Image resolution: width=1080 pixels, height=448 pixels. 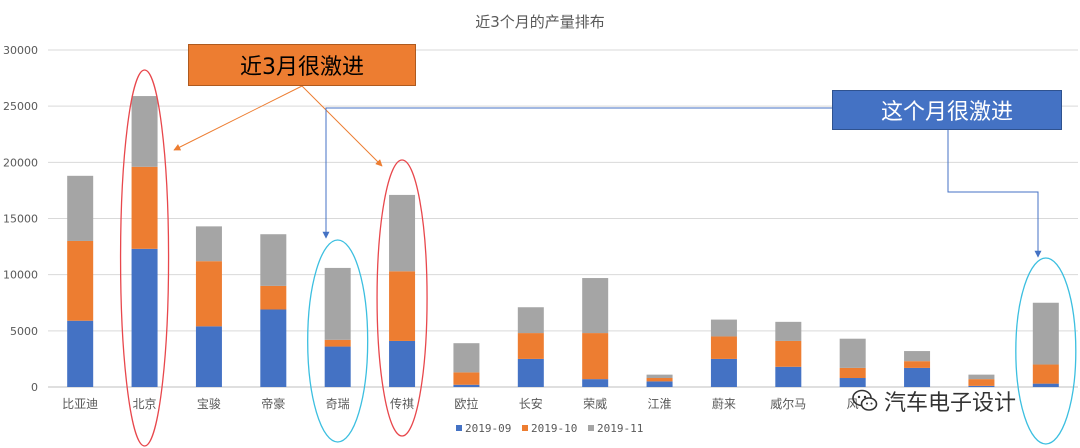 I want to click on x-tick-label: 帝豪, so click(x=273, y=403).